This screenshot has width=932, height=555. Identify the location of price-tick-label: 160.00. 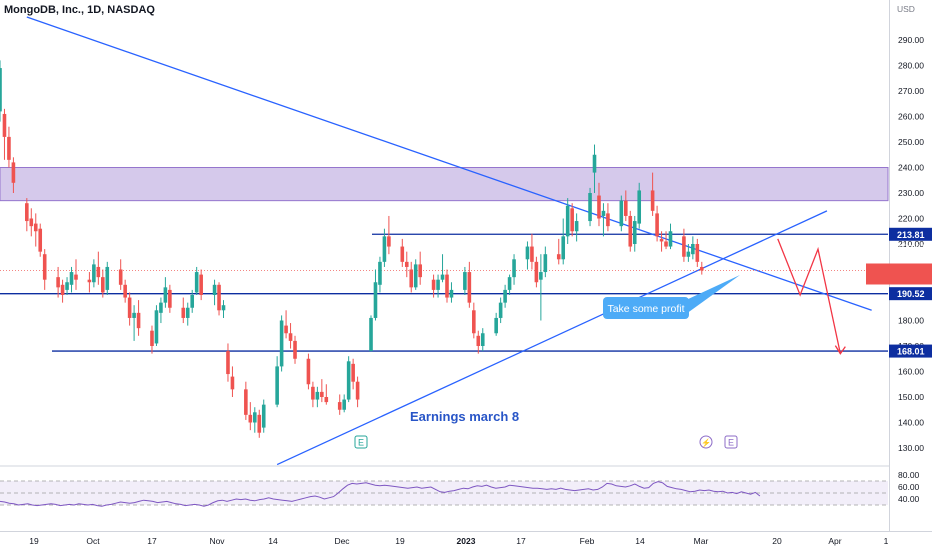
(911, 372).